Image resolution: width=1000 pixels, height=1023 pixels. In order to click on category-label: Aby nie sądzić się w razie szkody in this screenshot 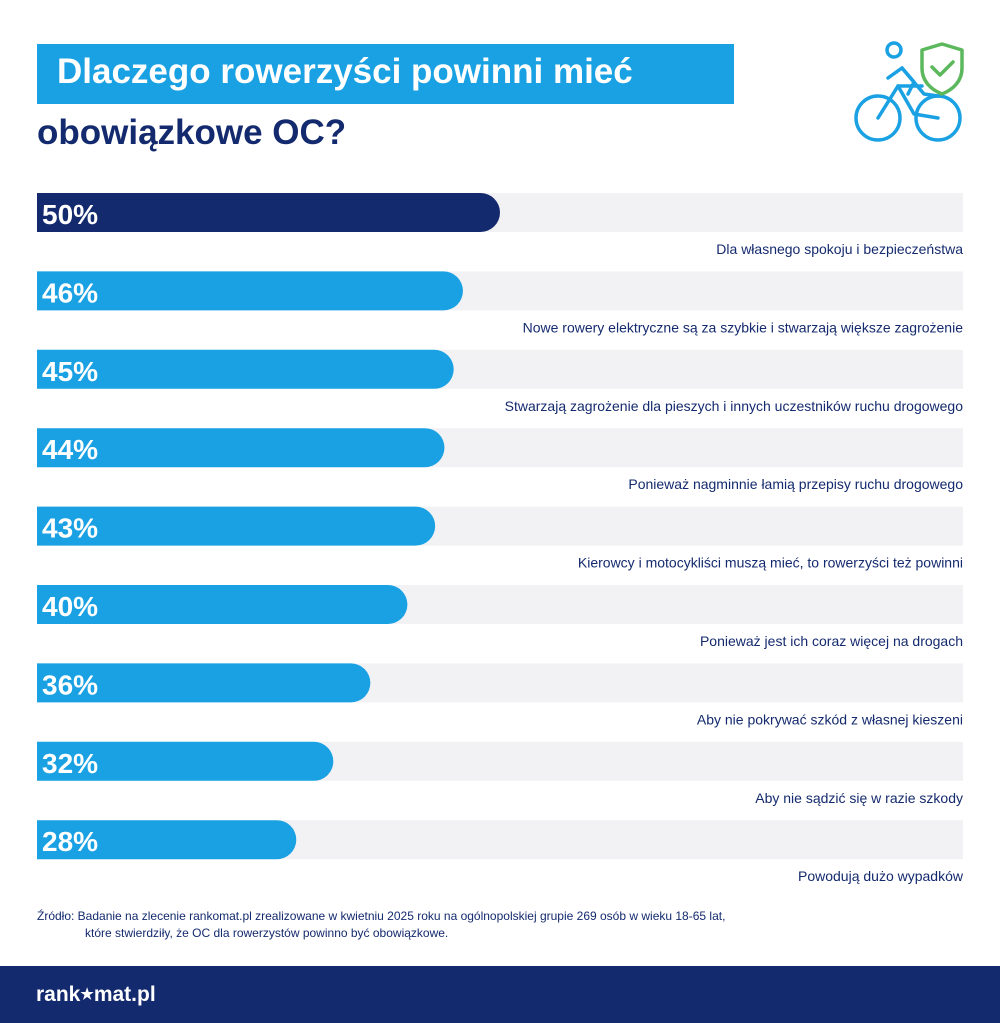, I will do `click(859, 798)`.